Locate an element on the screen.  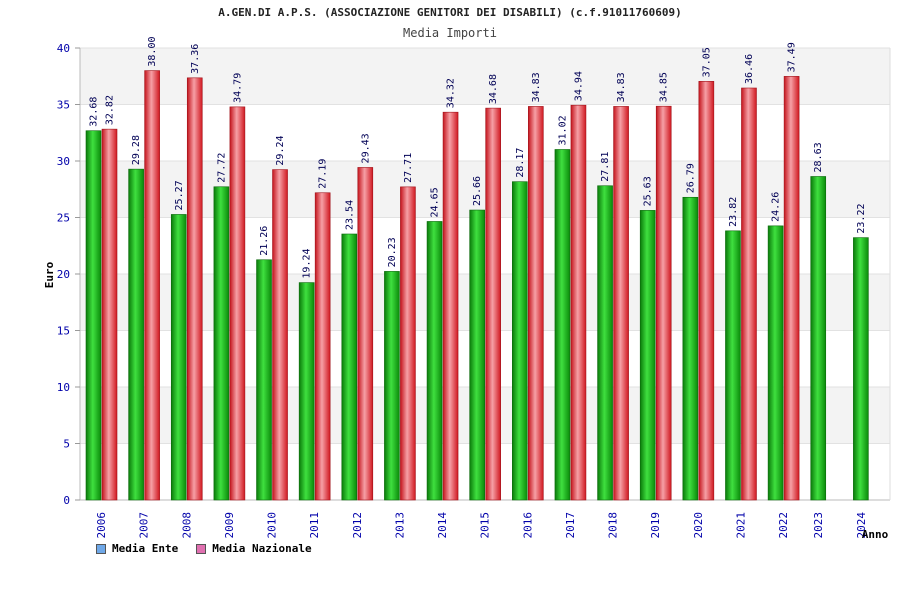
bar-media-nazionale-2018 is located at coordinates (621, 303).